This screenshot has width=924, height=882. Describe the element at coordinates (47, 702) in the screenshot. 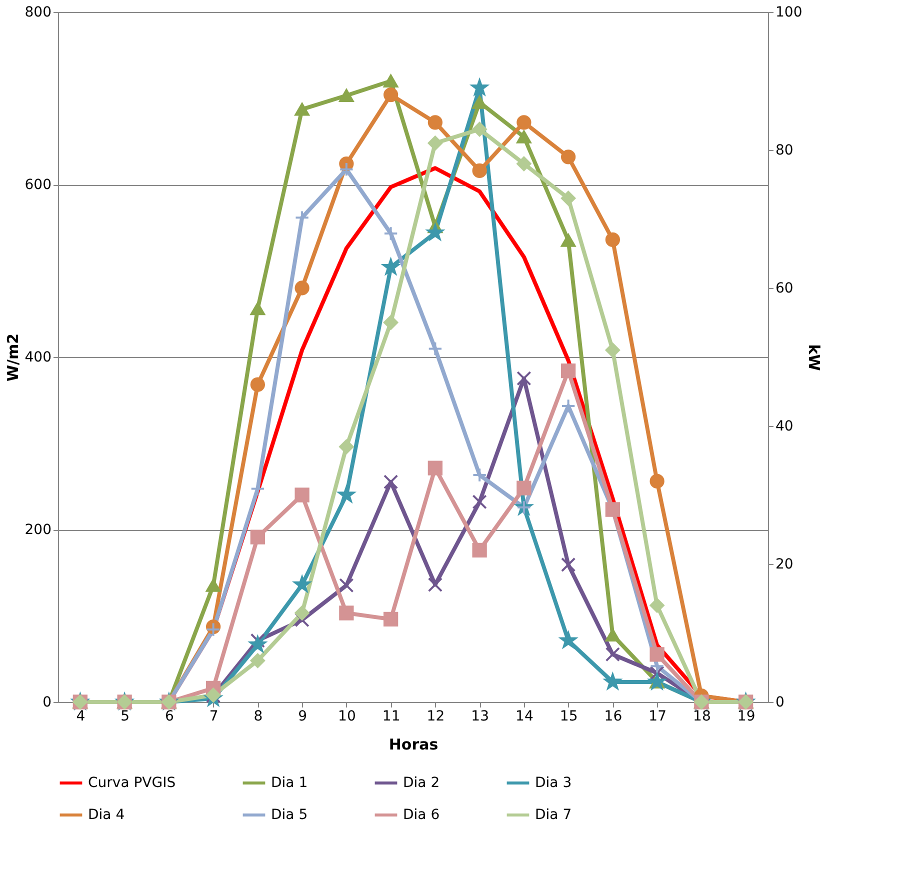

I see `y-tick-label: 0` at that location.